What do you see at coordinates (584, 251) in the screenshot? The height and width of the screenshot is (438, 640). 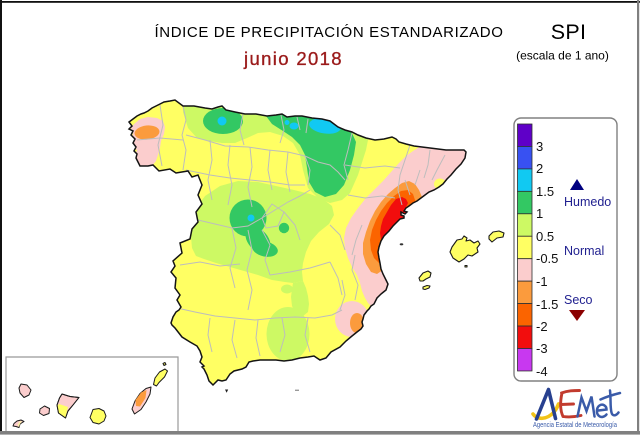 I see `svg-text: Normal` at bounding box center [584, 251].